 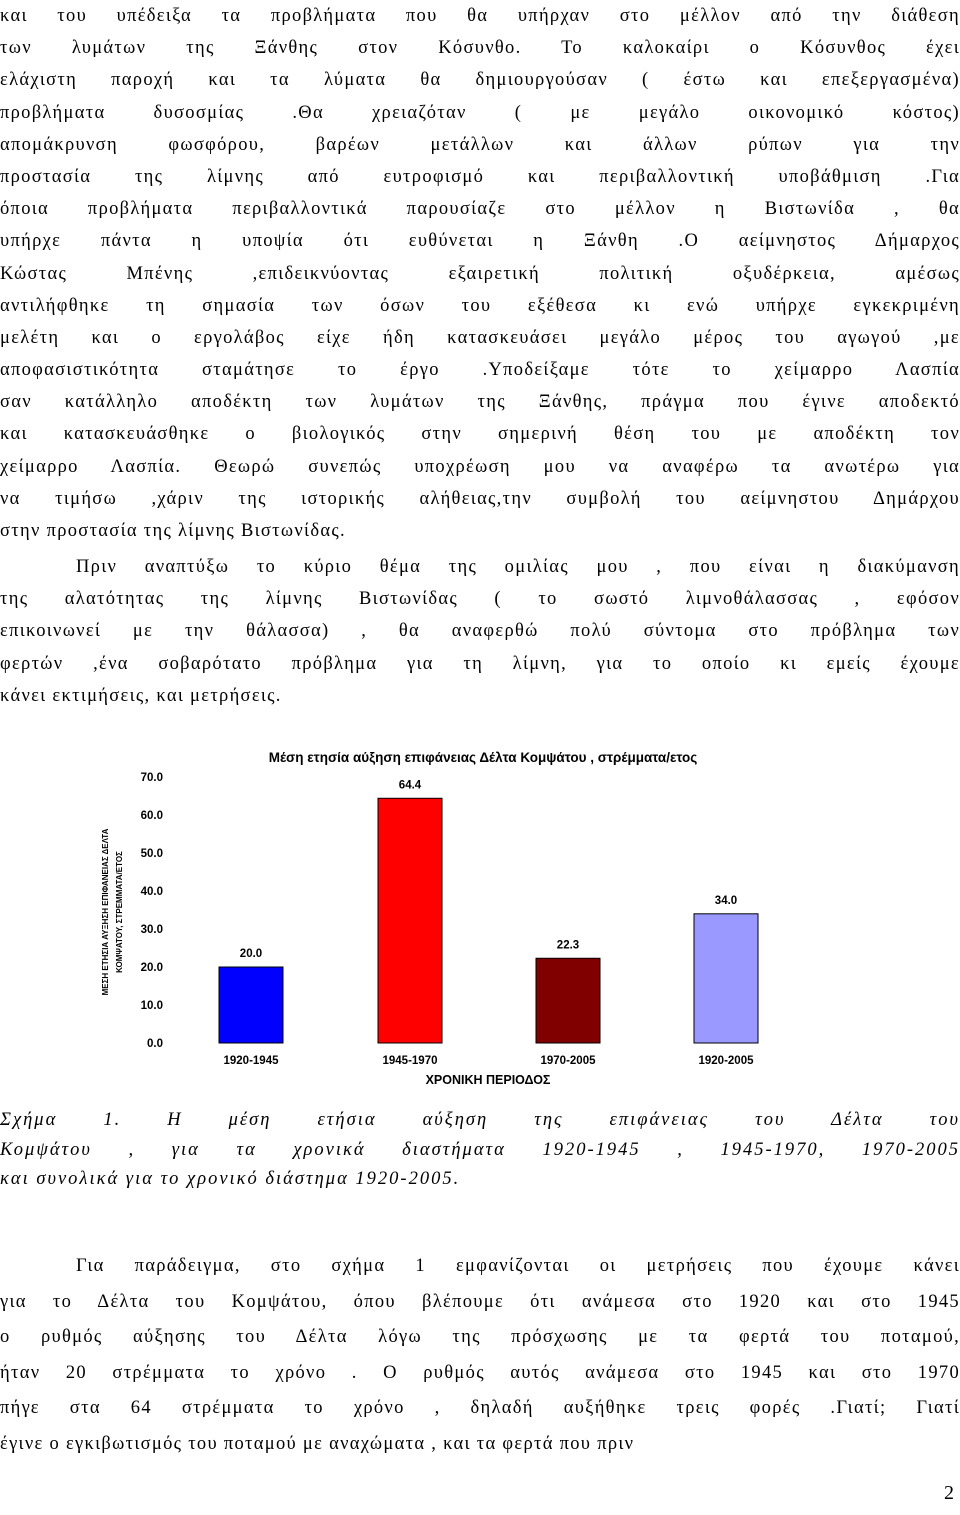 What do you see at coordinates (105, 911) in the screenshot?
I see `y-axis-label-line1: ΜΕΣΗ ΕΤΗΣΙΑ ΑΥΞΗΣΗ ΕΠΙΦΑΝΕΙΑΣ ΔΕΛΤΑ` at bounding box center [105, 911].